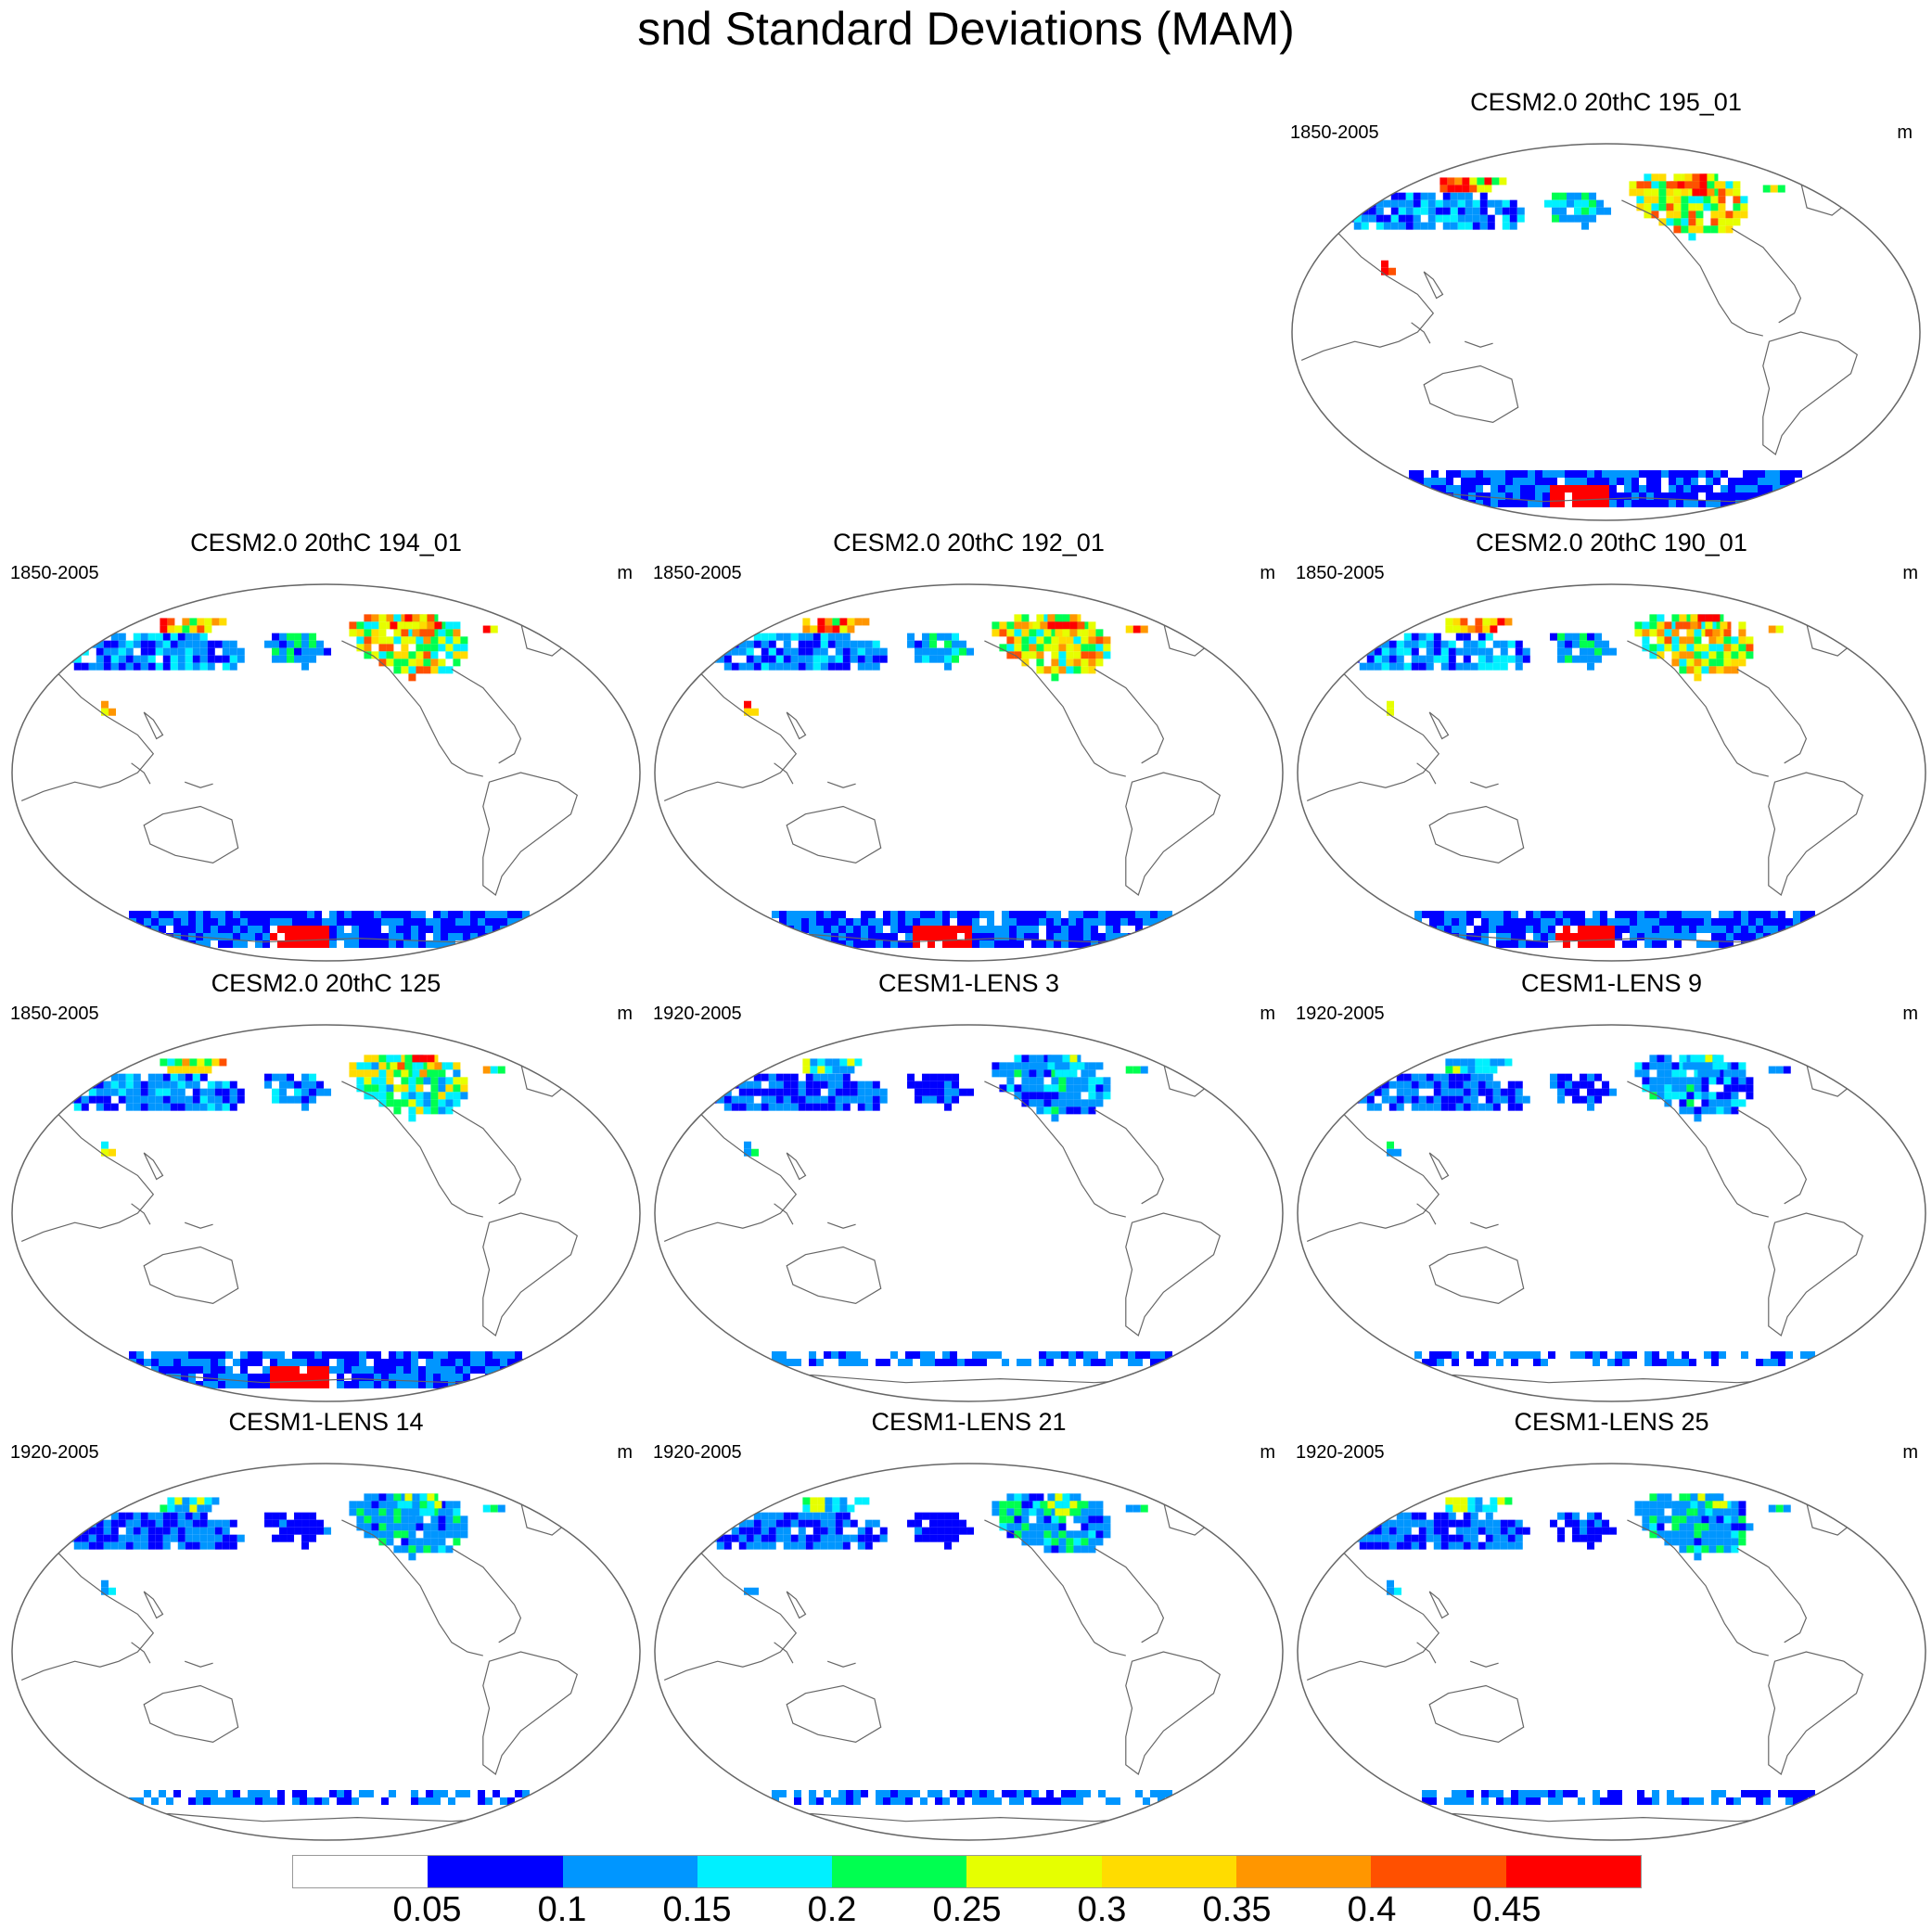 This screenshot has height=1931, width=1932. What do you see at coordinates (968, 1626) in the screenshot?
I see `map-panel: CESM1-LENS 21 1920-2005 m` at bounding box center [968, 1626].